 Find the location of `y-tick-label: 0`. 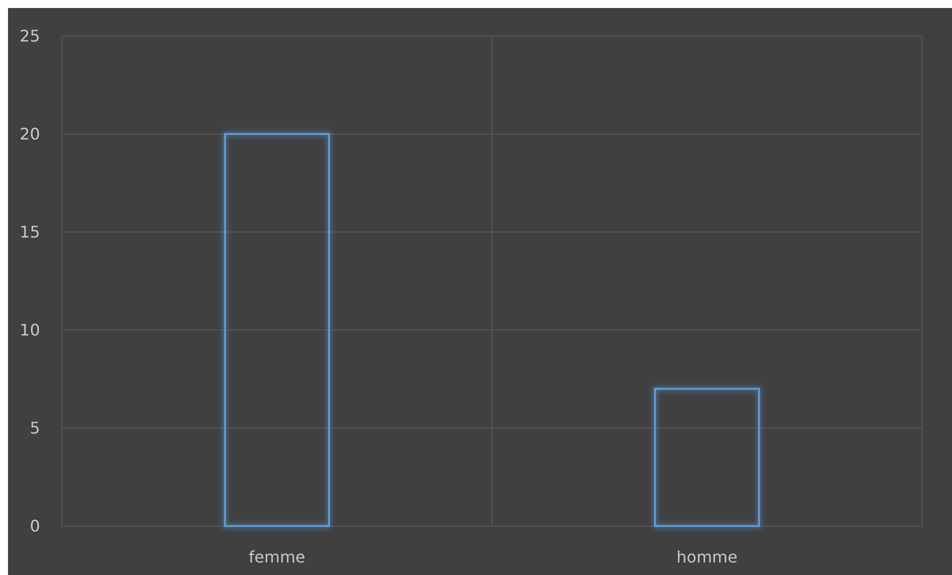

y-tick-label: 0 is located at coordinates (35, 526).